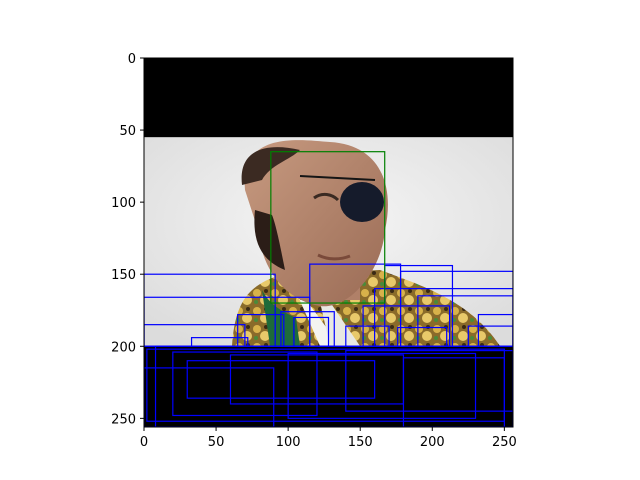  I want to click on face-box, so click(328, 227).